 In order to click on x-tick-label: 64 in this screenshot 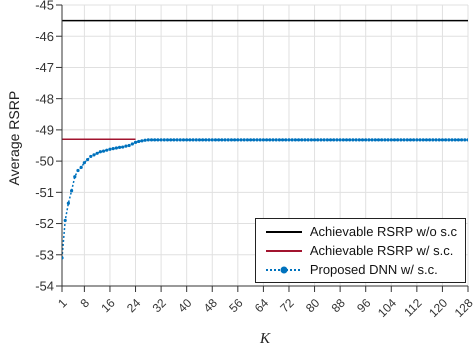, I will do `click(262, 306)`.